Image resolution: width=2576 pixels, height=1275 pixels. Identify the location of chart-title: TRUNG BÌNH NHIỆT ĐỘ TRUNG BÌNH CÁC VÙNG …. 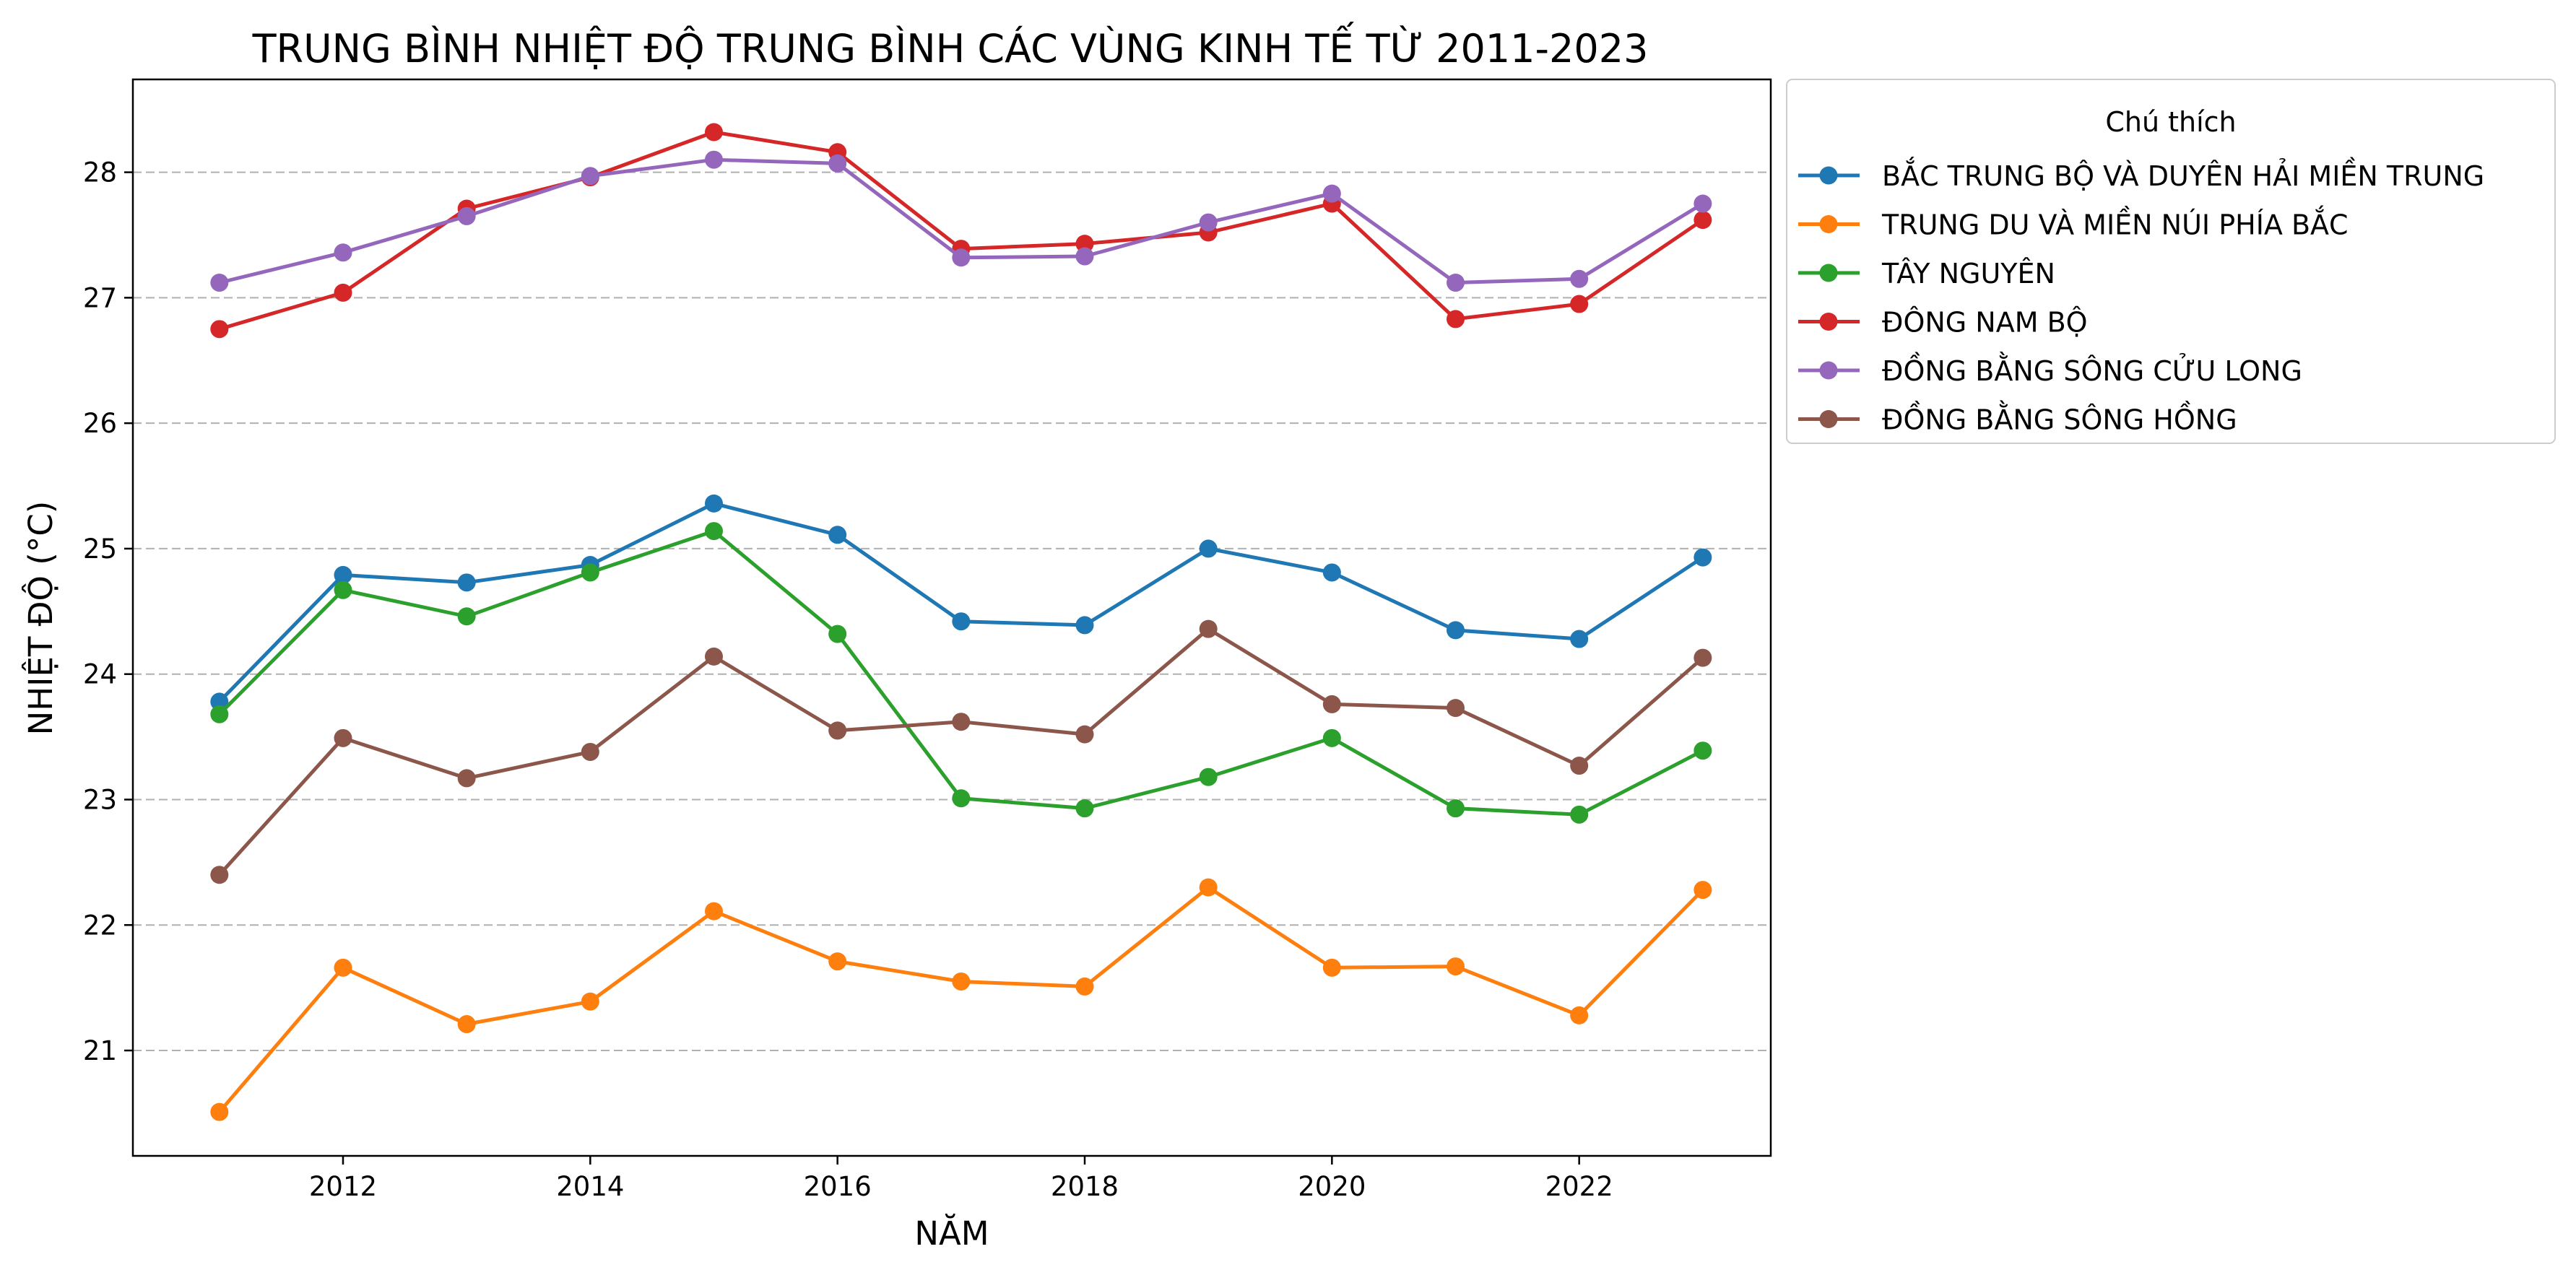
(950, 46).